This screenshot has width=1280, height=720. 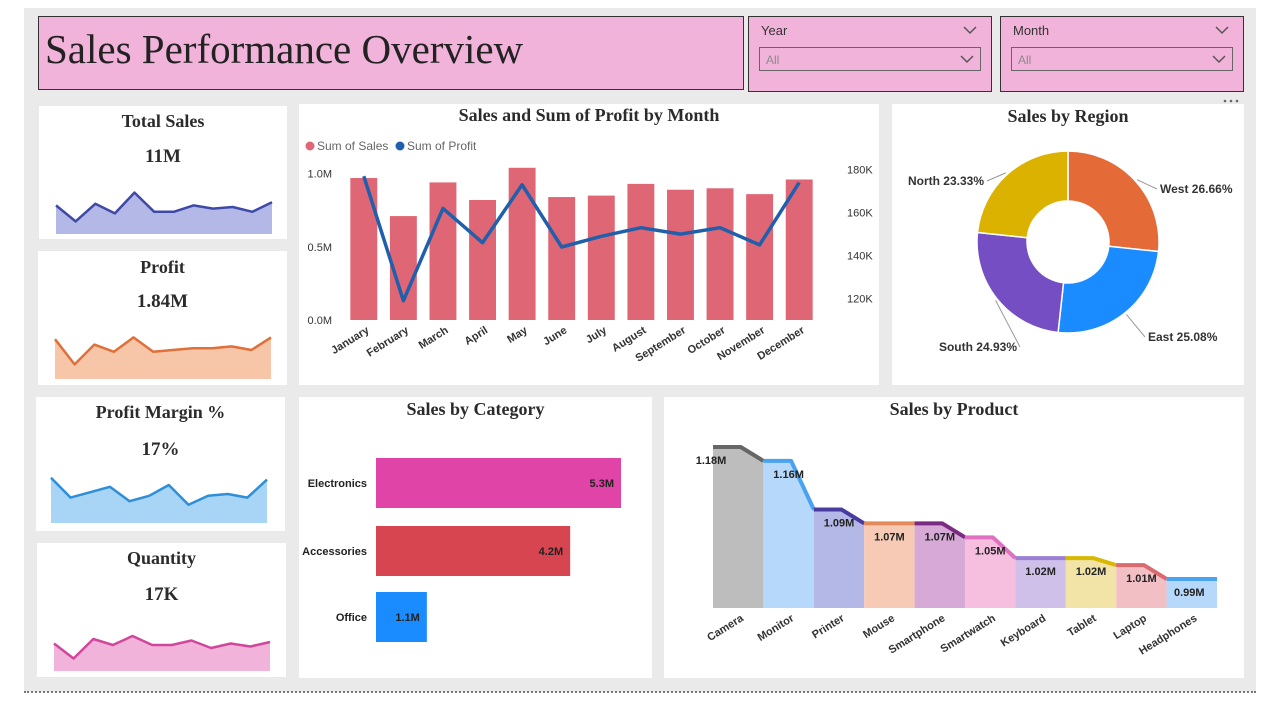 What do you see at coordinates (163, 121) in the screenshot?
I see `kpi-title: Total Sales` at bounding box center [163, 121].